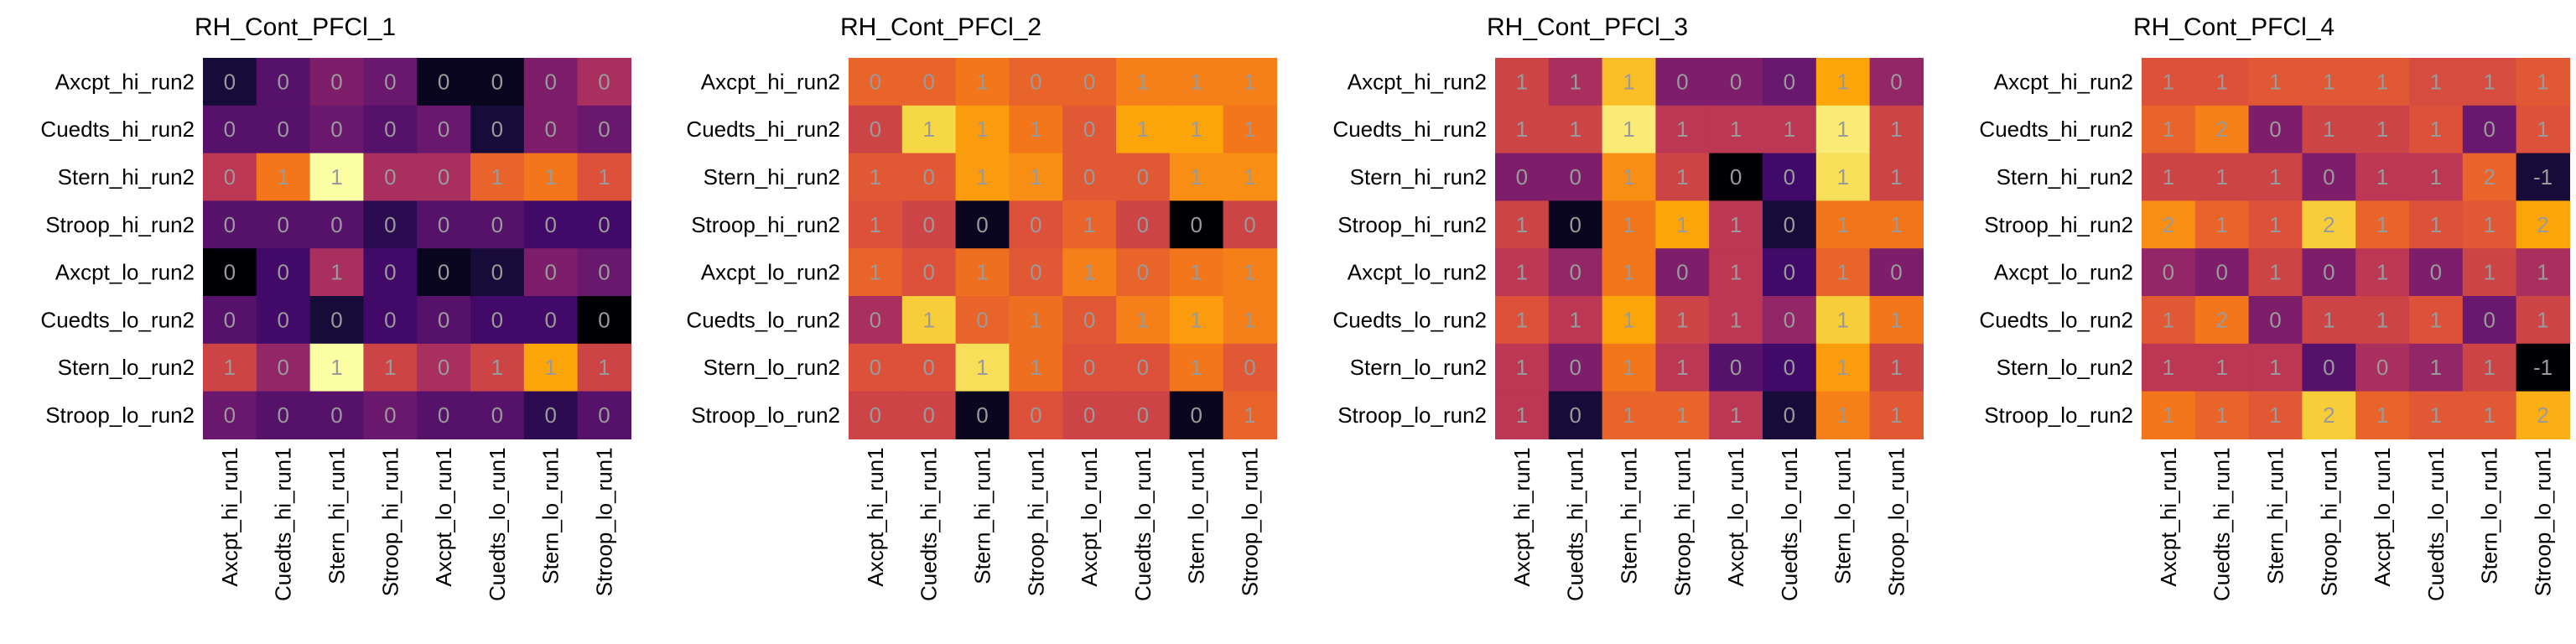 The width and height of the screenshot is (2576, 644). I want to click on row-tick-label: Cuedts_hi_run2, so click(2056, 129).